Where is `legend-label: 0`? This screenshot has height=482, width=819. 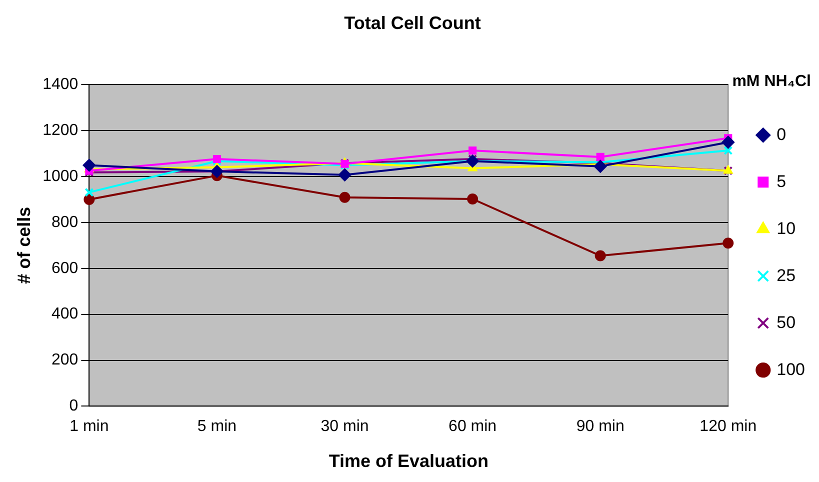
legend-label: 0 is located at coordinates (781, 134).